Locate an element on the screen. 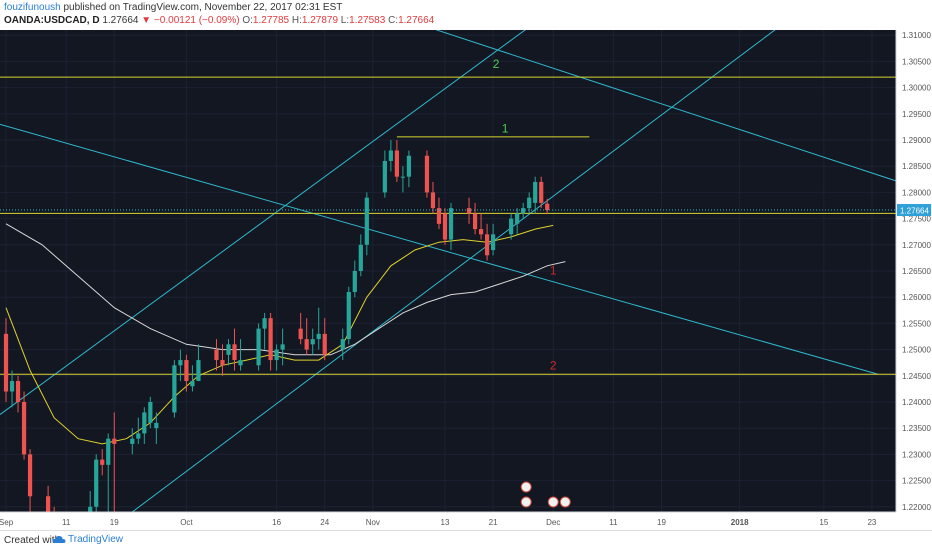  time-tick-label: 13 is located at coordinates (445, 522).